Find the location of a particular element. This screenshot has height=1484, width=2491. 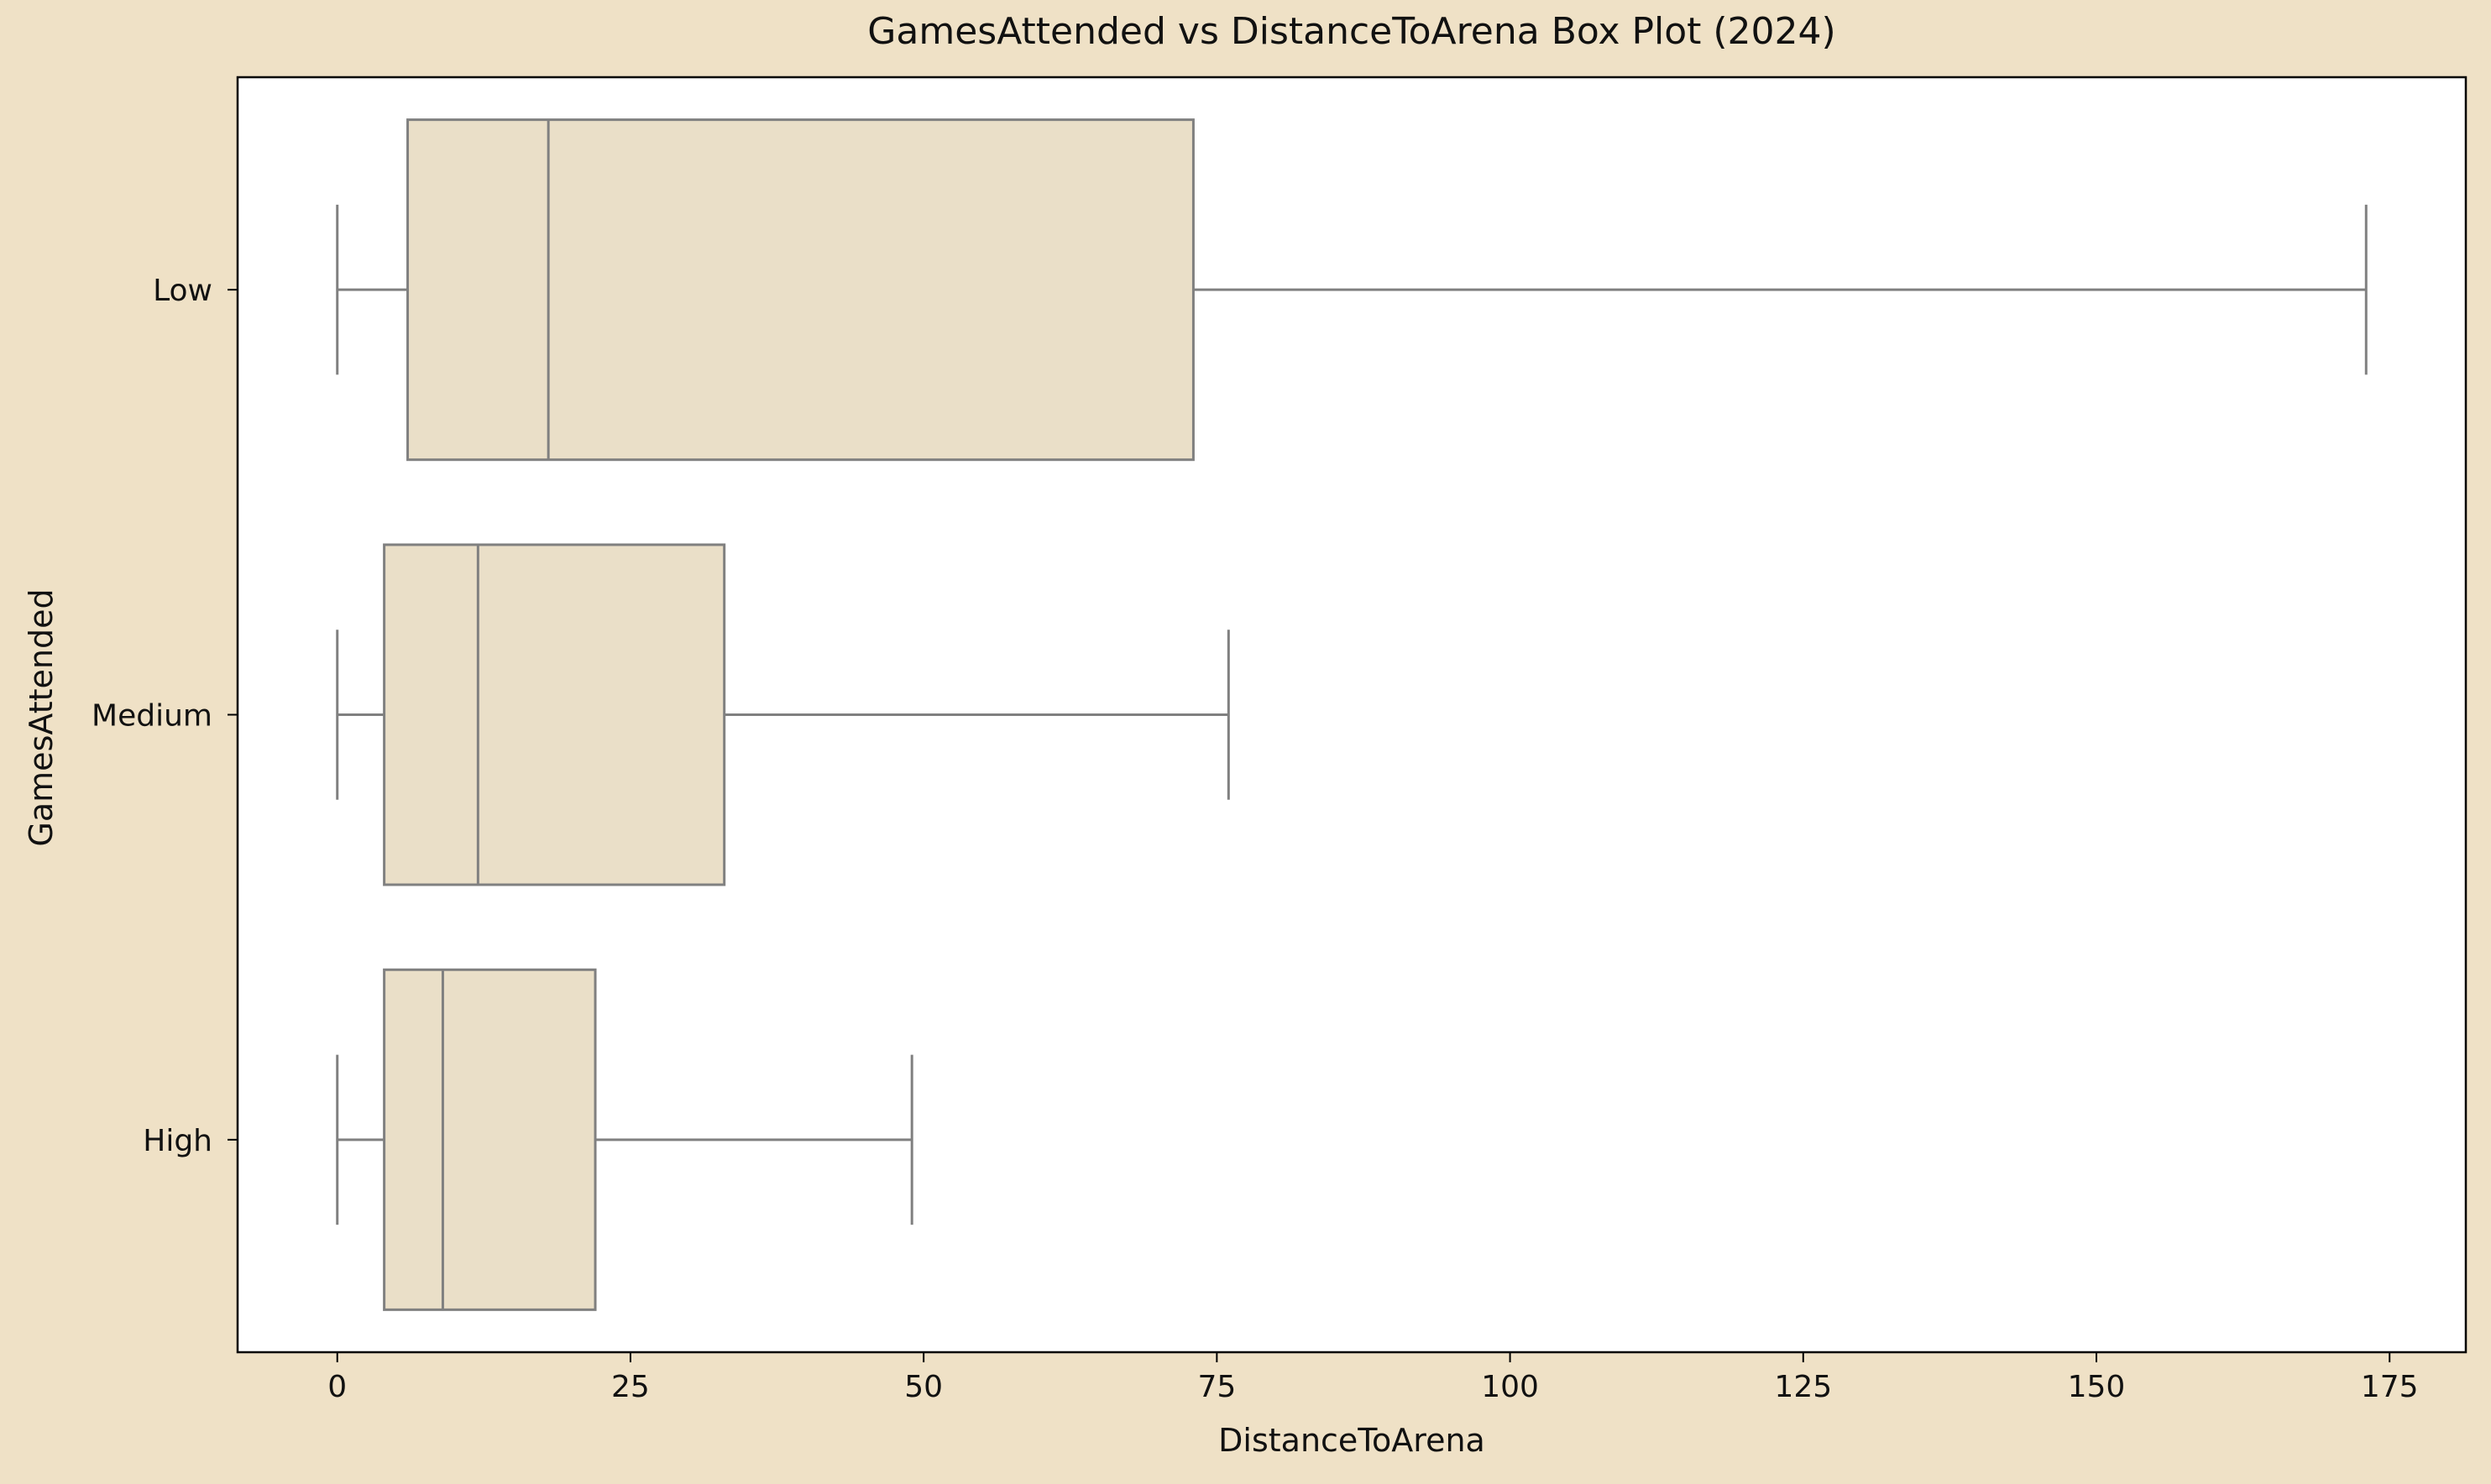

box-group-medium is located at coordinates (783, 714).